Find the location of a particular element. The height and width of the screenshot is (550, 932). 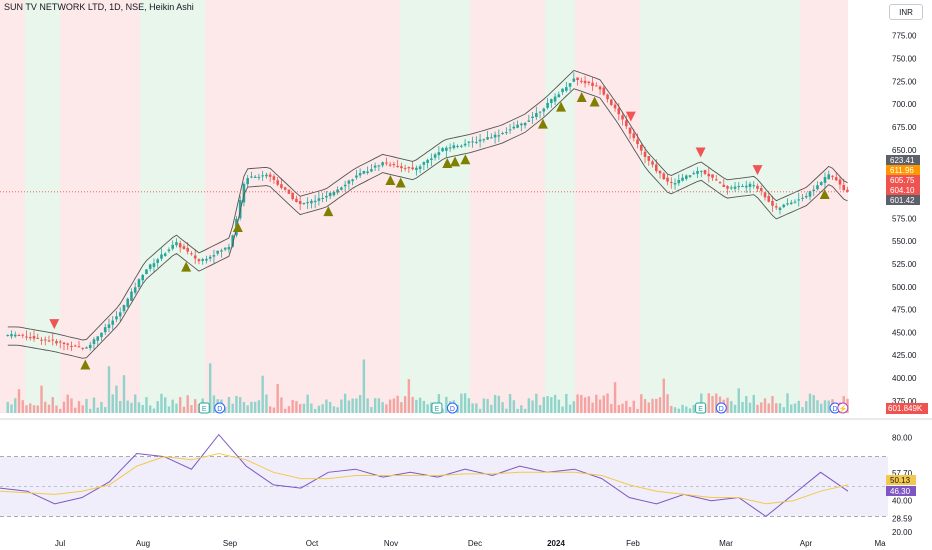

rsi-level-label: 80.00 is located at coordinates (902, 438).